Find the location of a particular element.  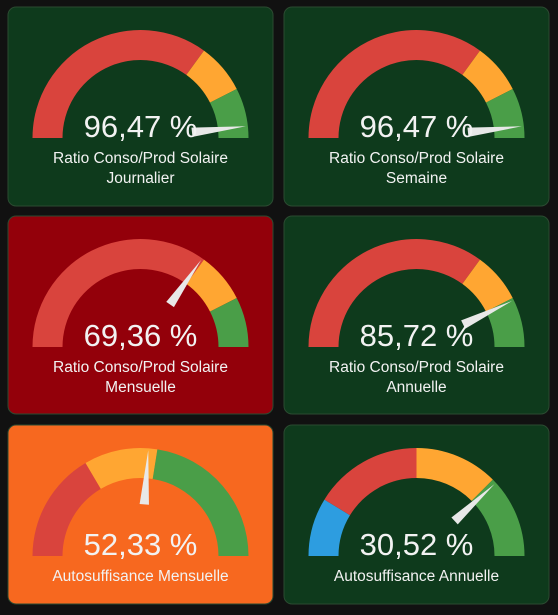

gauge-value: 85,72 % is located at coordinates (417, 335).